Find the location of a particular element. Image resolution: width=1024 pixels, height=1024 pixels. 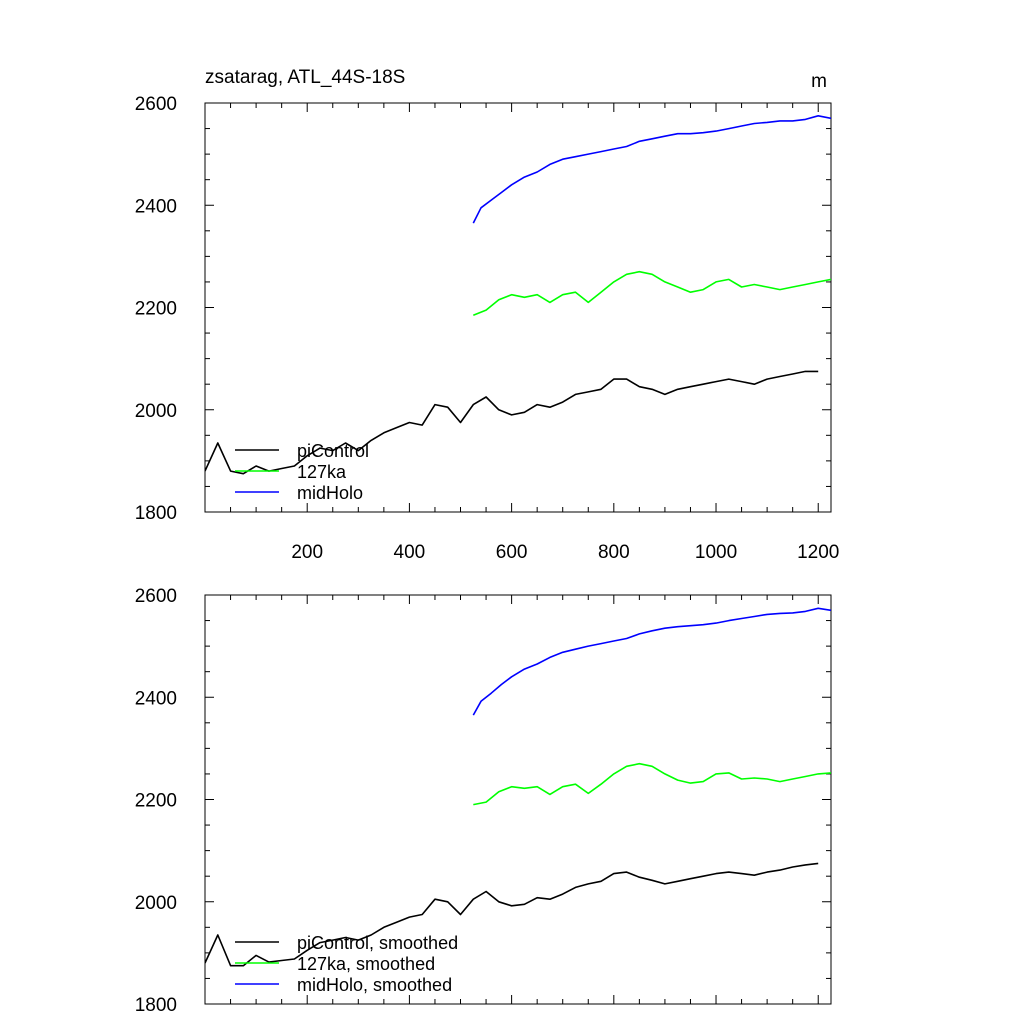

legend-label: piControl, smoothed is located at coordinates (377, 943).